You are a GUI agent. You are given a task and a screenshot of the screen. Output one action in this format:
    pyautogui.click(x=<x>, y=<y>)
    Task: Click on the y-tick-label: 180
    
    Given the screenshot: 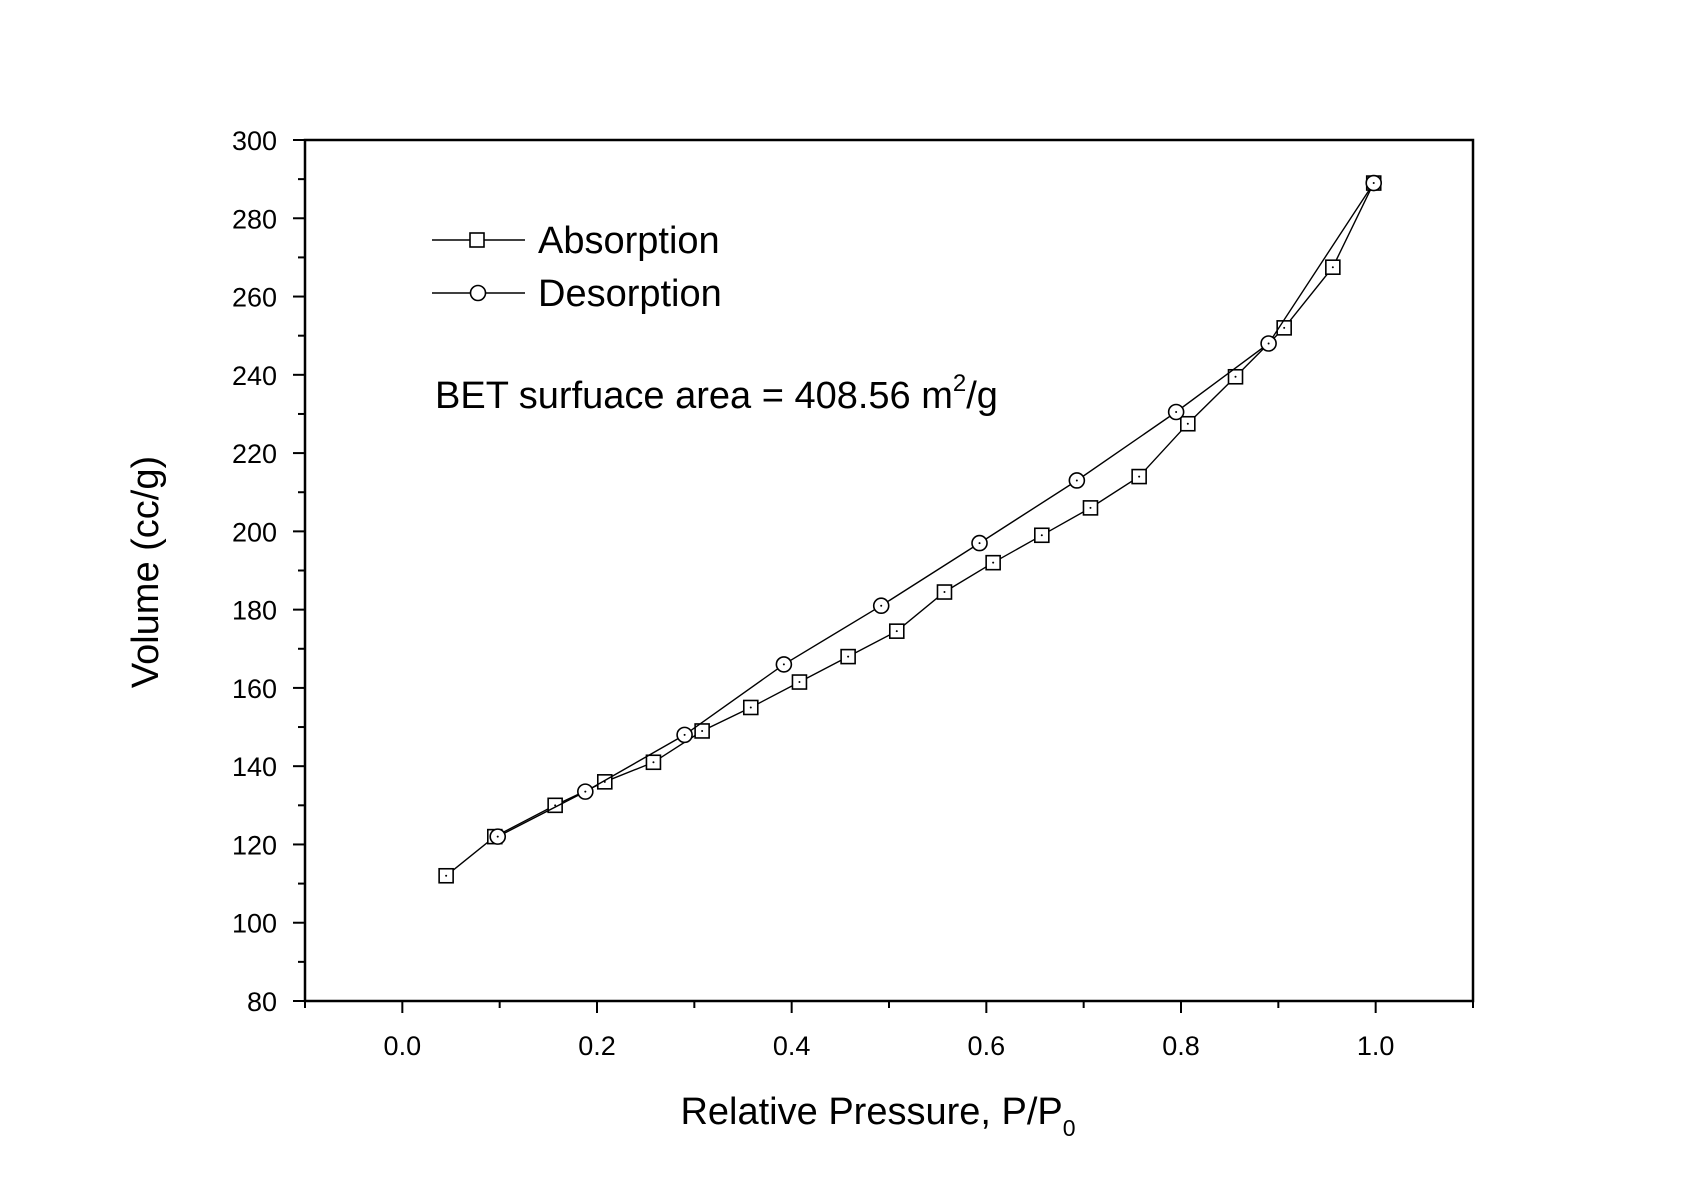 What is the action you would take?
    pyautogui.click(x=254, y=611)
    